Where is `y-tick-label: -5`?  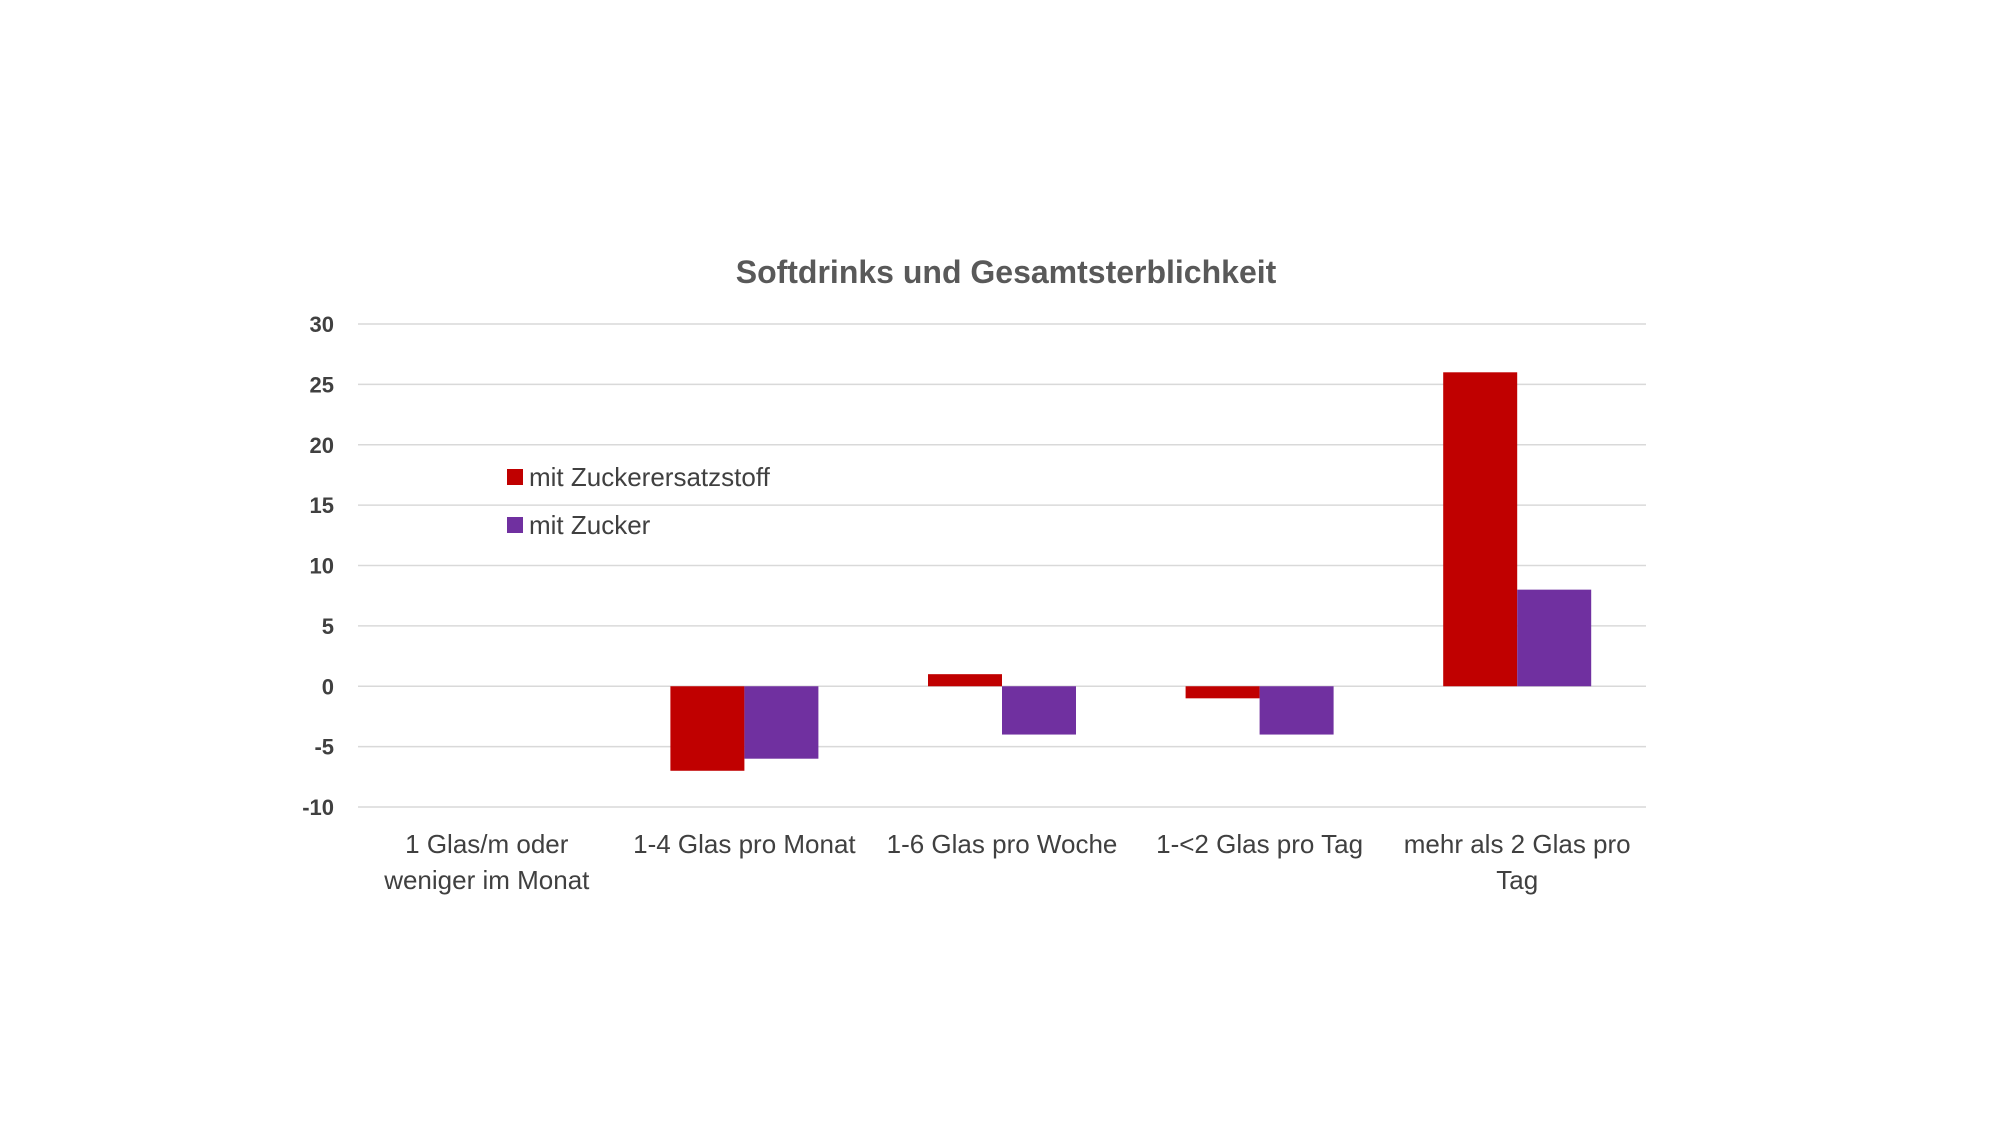
y-tick-label: -5 is located at coordinates (324, 747).